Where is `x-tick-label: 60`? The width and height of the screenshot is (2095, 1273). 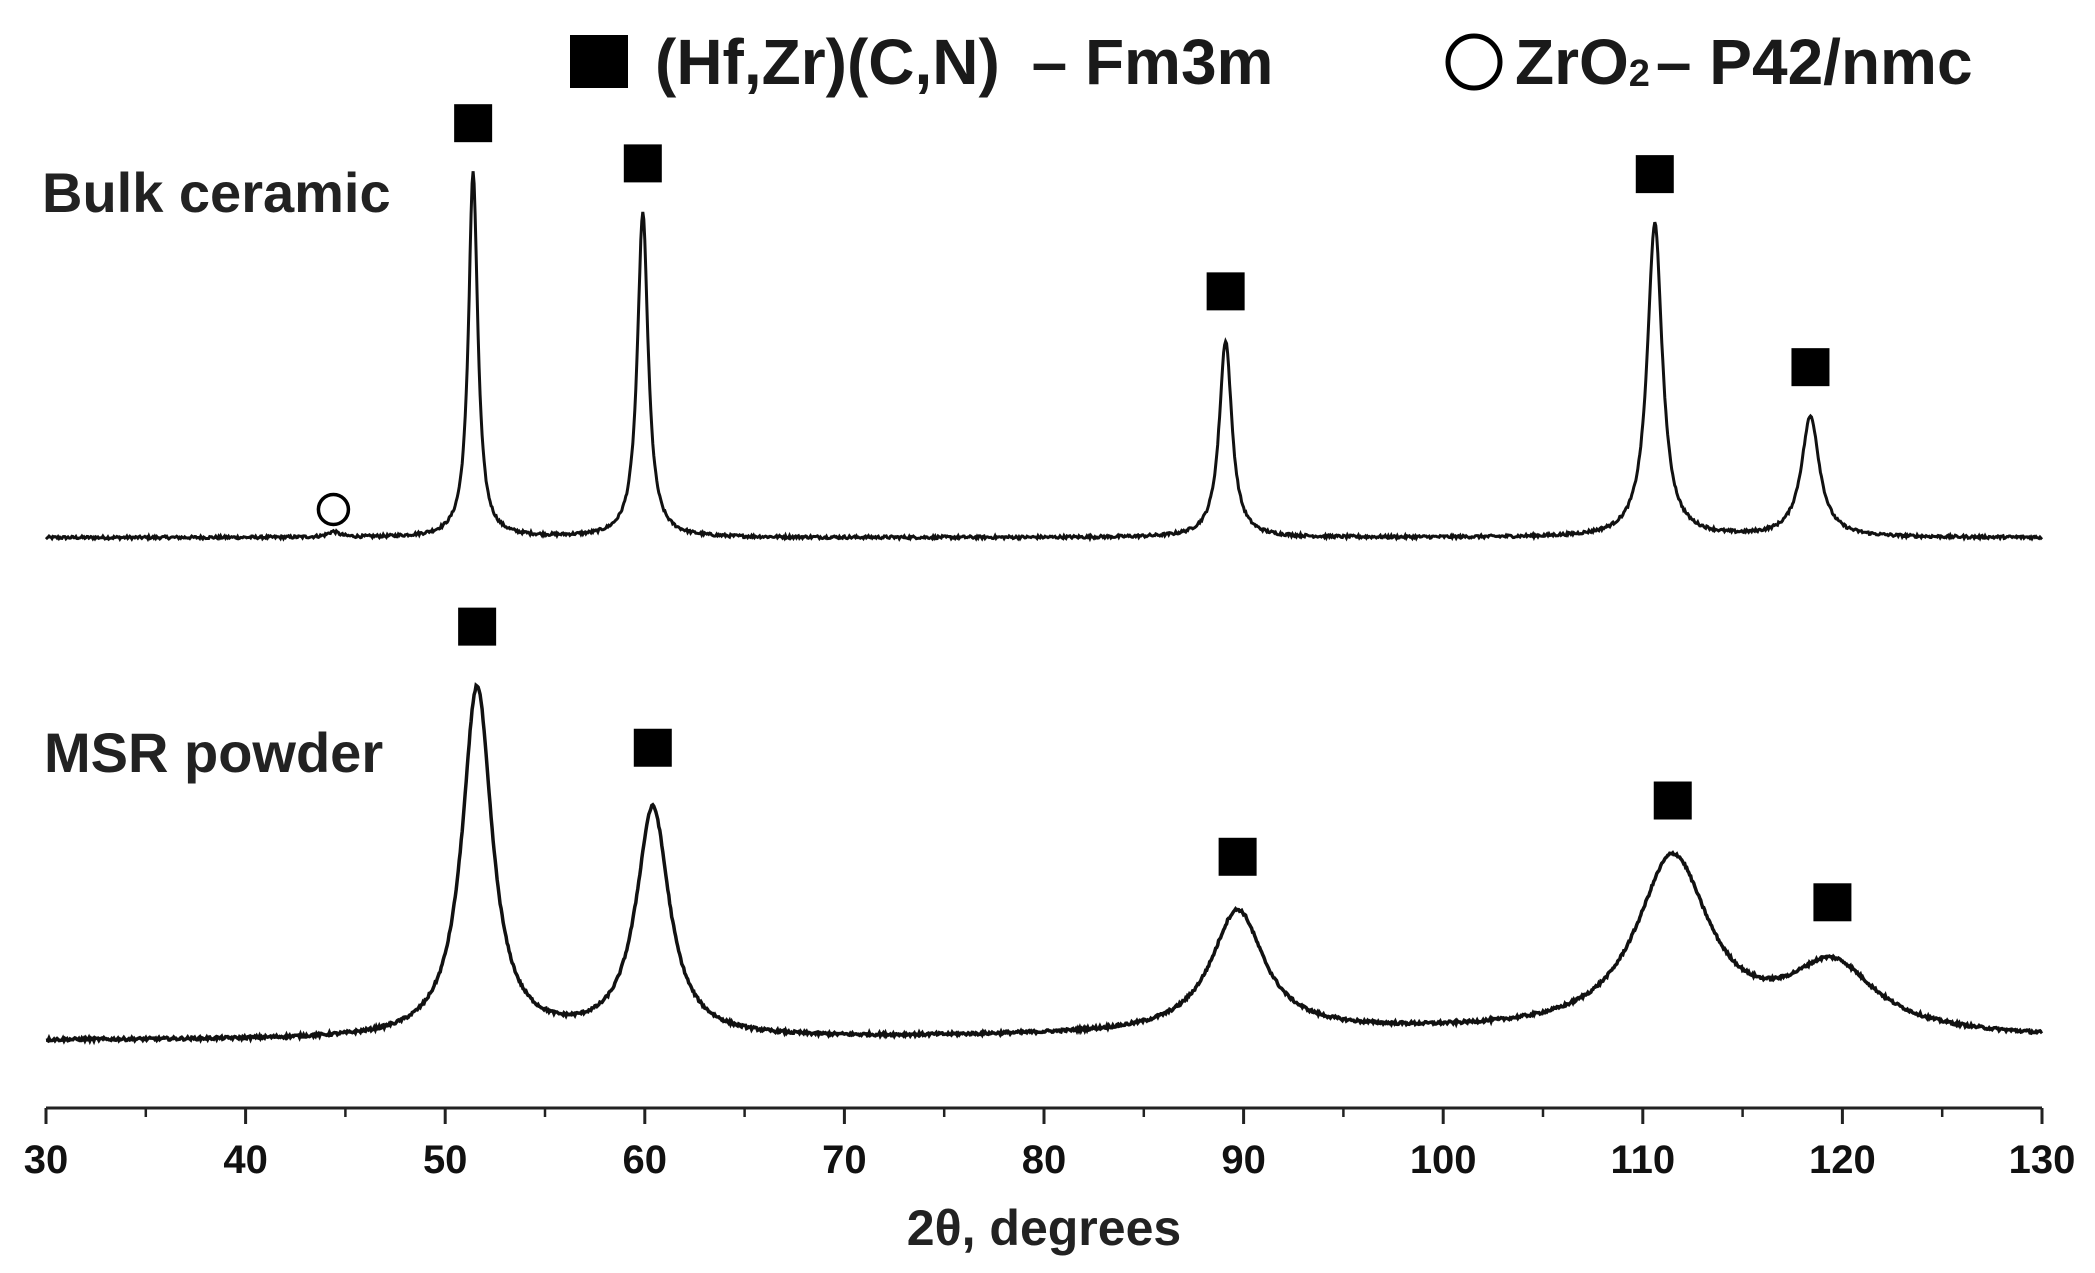
x-tick-label: 60 is located at coordinates (645, 1160).